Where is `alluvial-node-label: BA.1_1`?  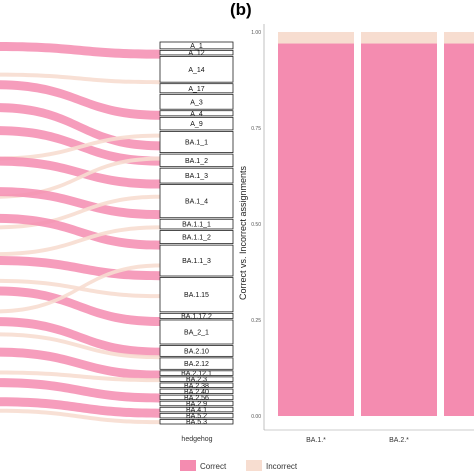
alluvial-node-label: BA.1_1 is located at coordinates (196, 143).